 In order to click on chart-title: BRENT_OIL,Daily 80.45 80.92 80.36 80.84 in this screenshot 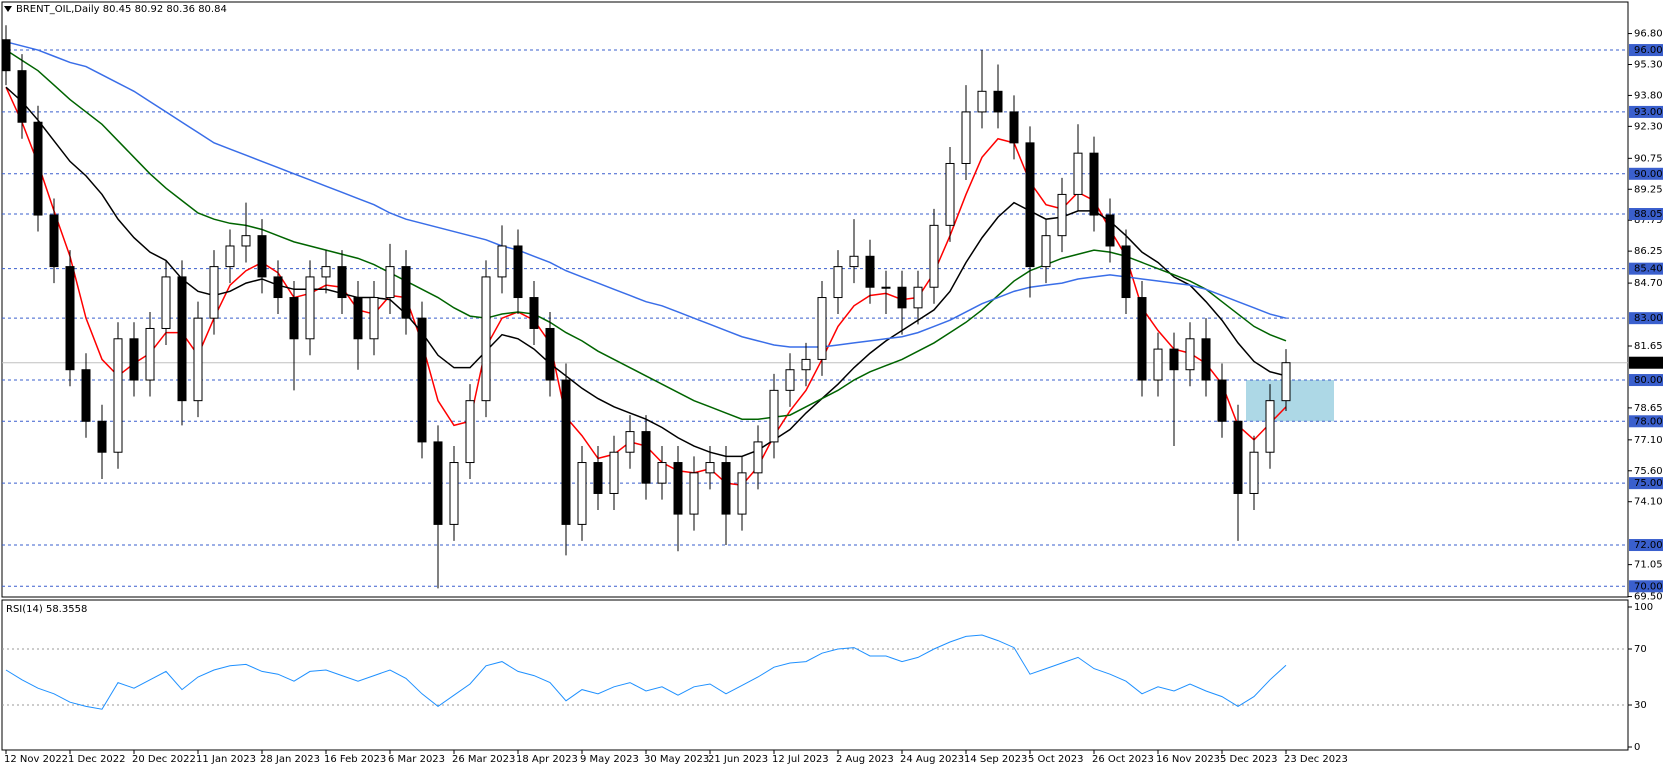, I will do `click(121, 9)`.